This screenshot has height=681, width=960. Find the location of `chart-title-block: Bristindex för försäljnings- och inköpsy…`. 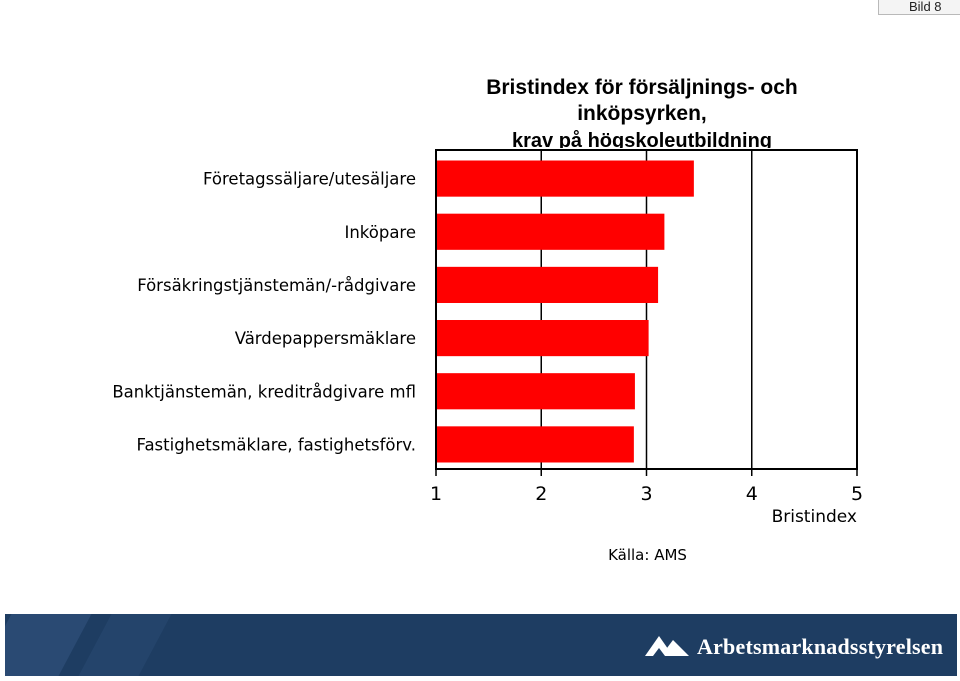

chart-title-block: Bristindex för försäljnings- och inköpsy… is located at coordinates (642, 111).